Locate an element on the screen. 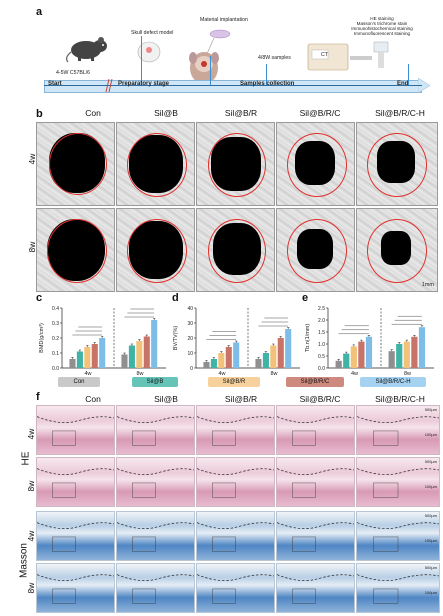 The image size is (443, 616). histology-he-4w-silbr is located at coordinates (235, 430).